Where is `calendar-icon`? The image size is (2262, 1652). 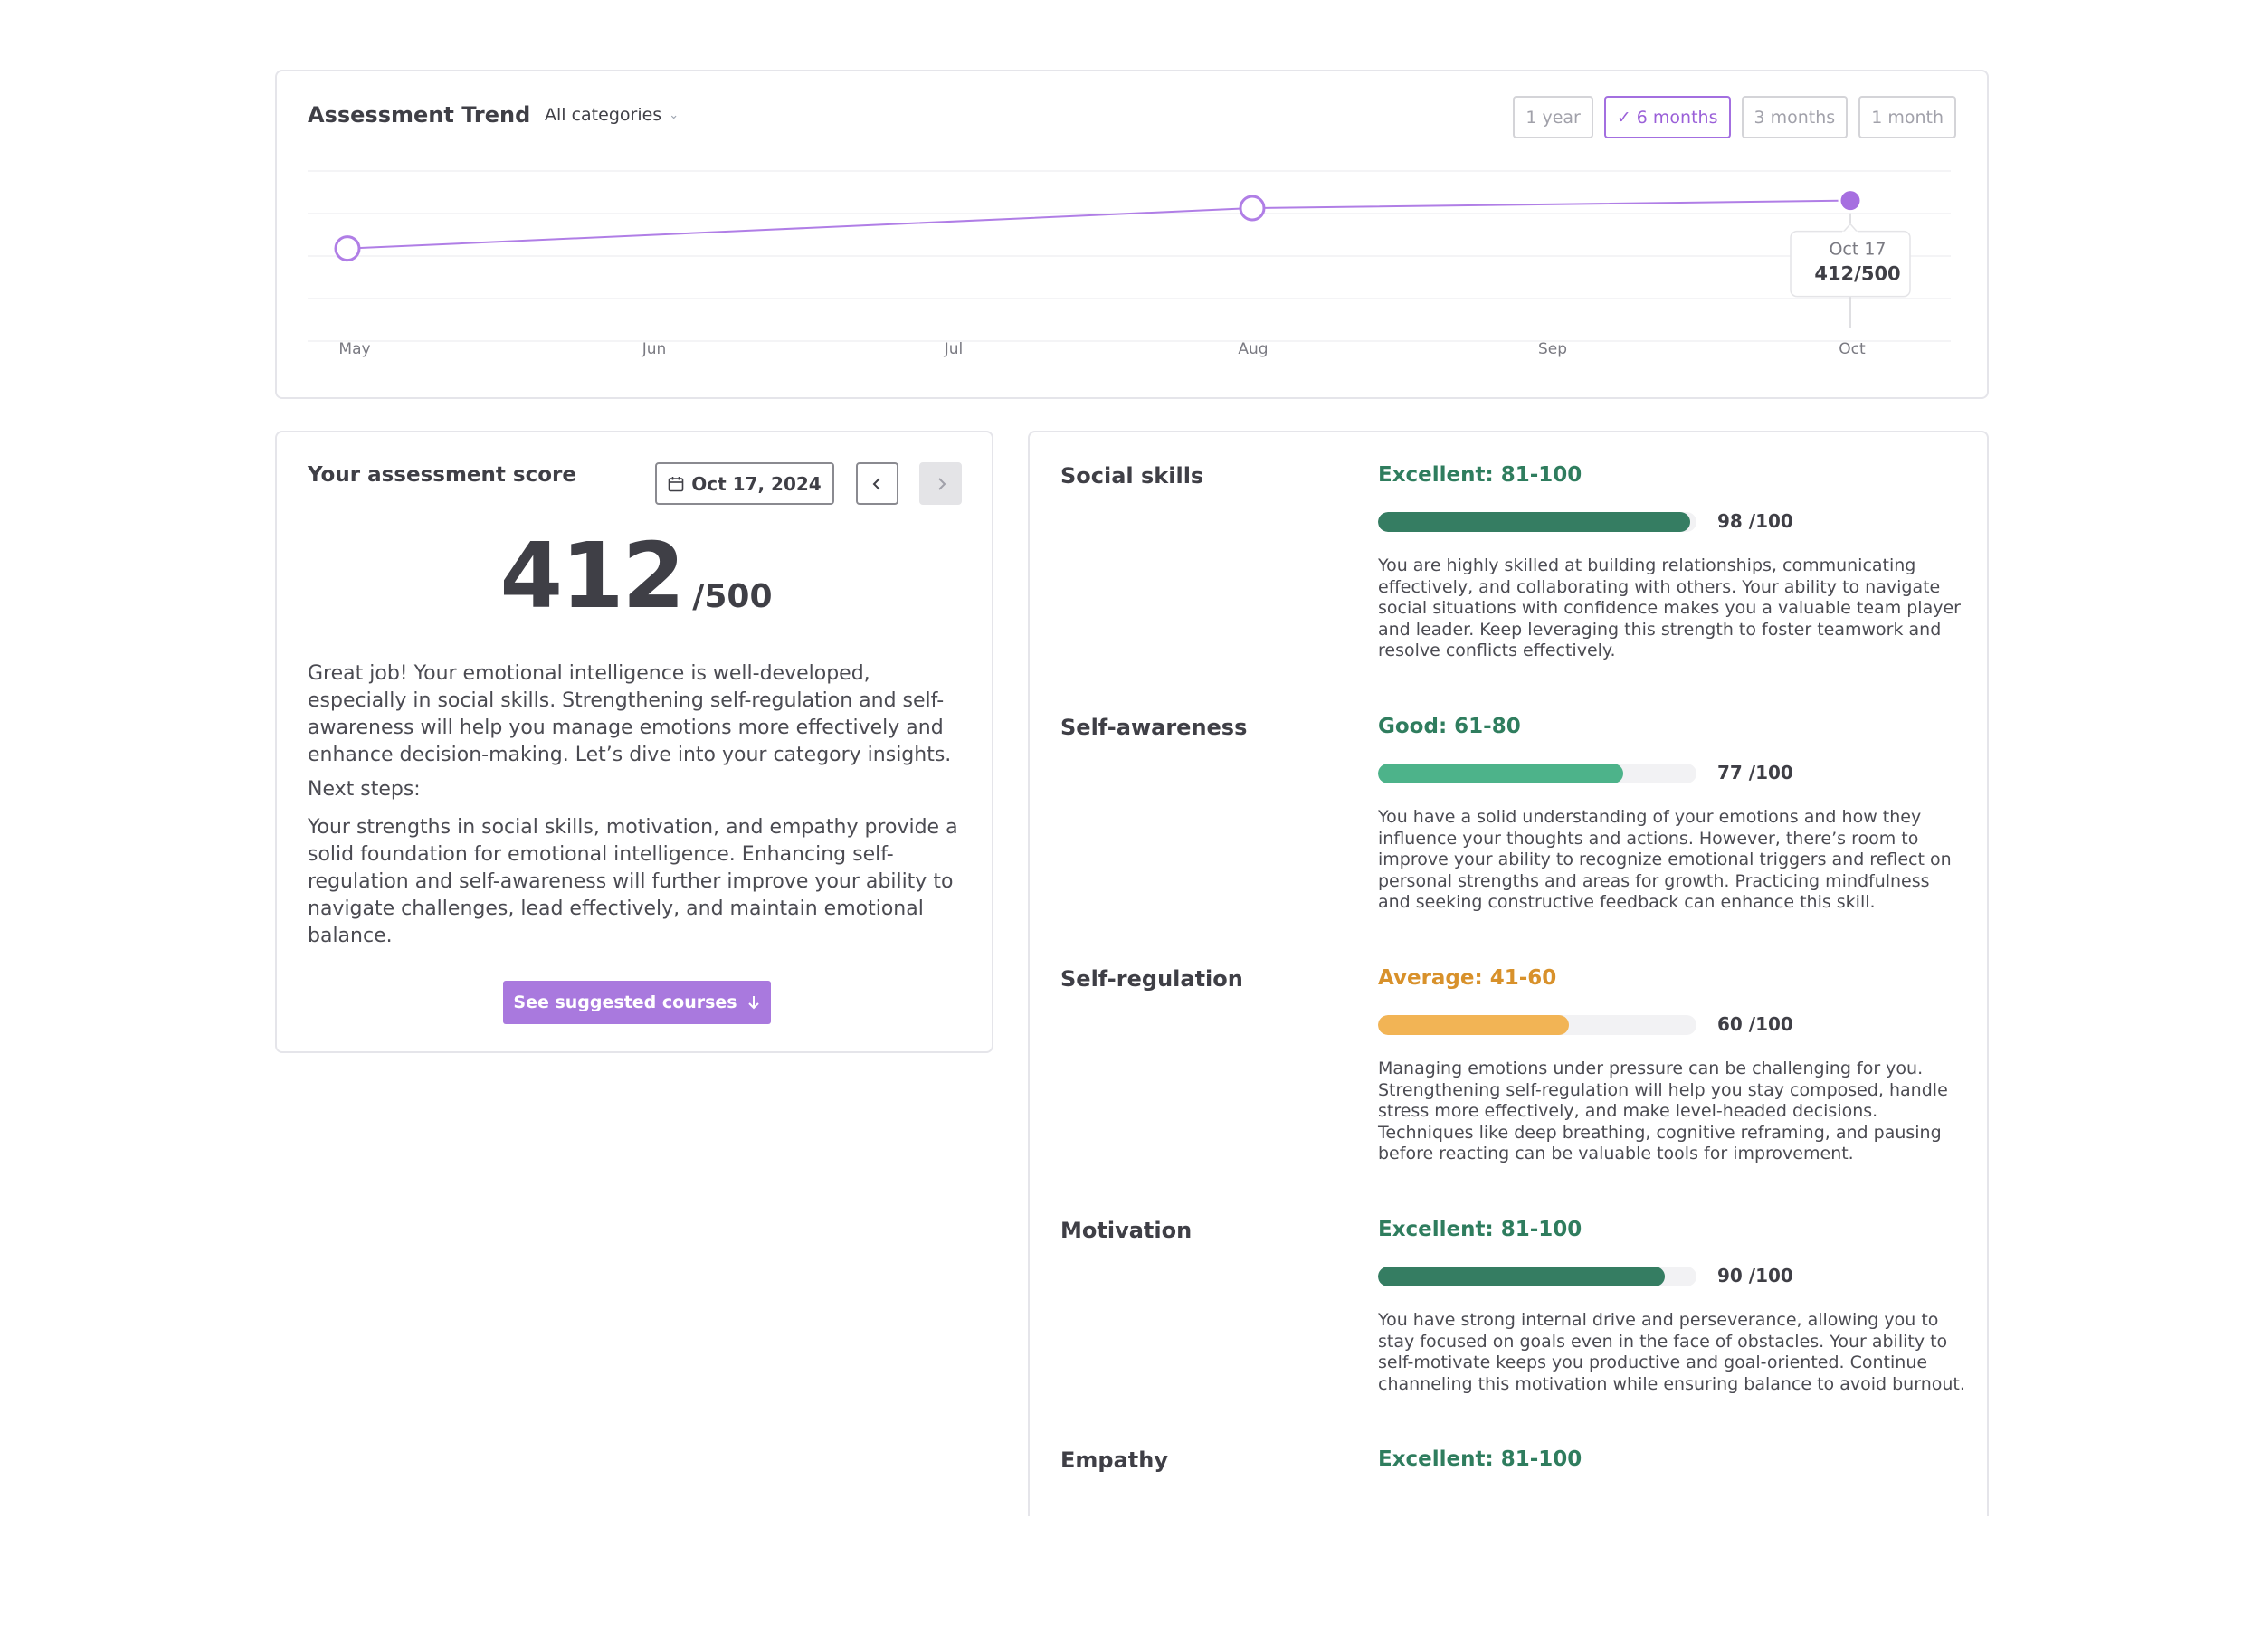
calendar-icon is located at coordinates (676, 483).